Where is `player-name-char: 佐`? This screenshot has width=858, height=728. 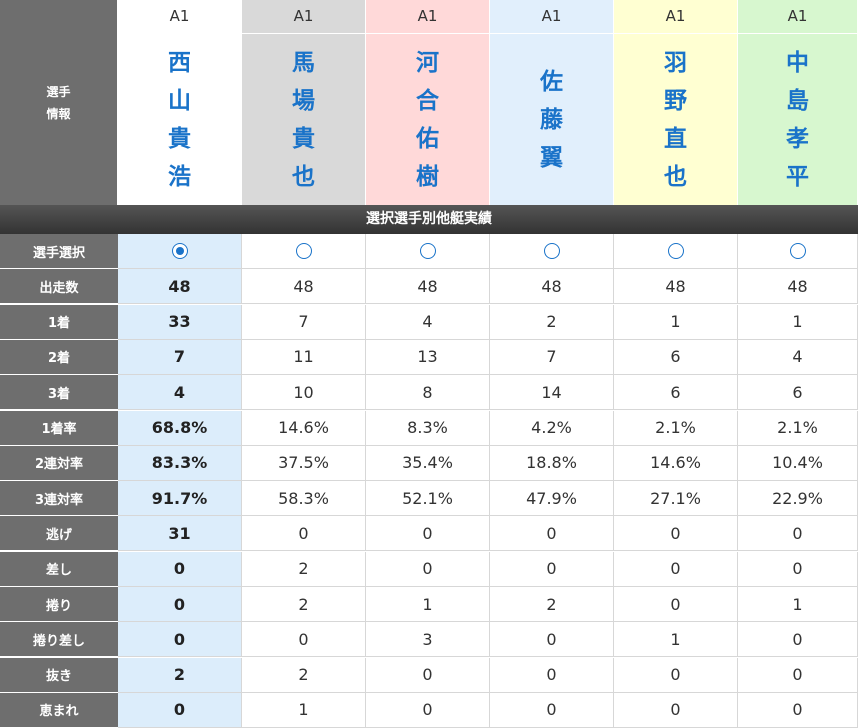 player-name-char: 佐 is located at coordinates (551, 81).